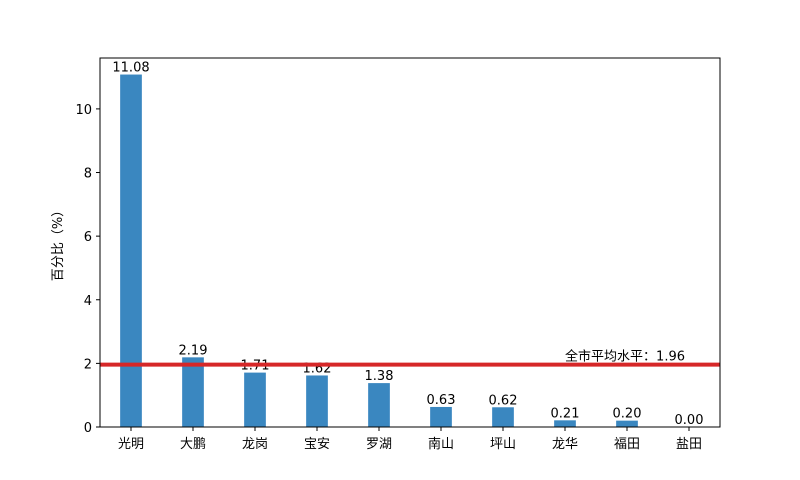 Image resolution: width=800 pixels, height=480 pixels. What do you see at coordinates (625, 357) in the screenshot?
I see `average-reference-label: 全市平均水平：1.96` at bounding box center [625, 357].